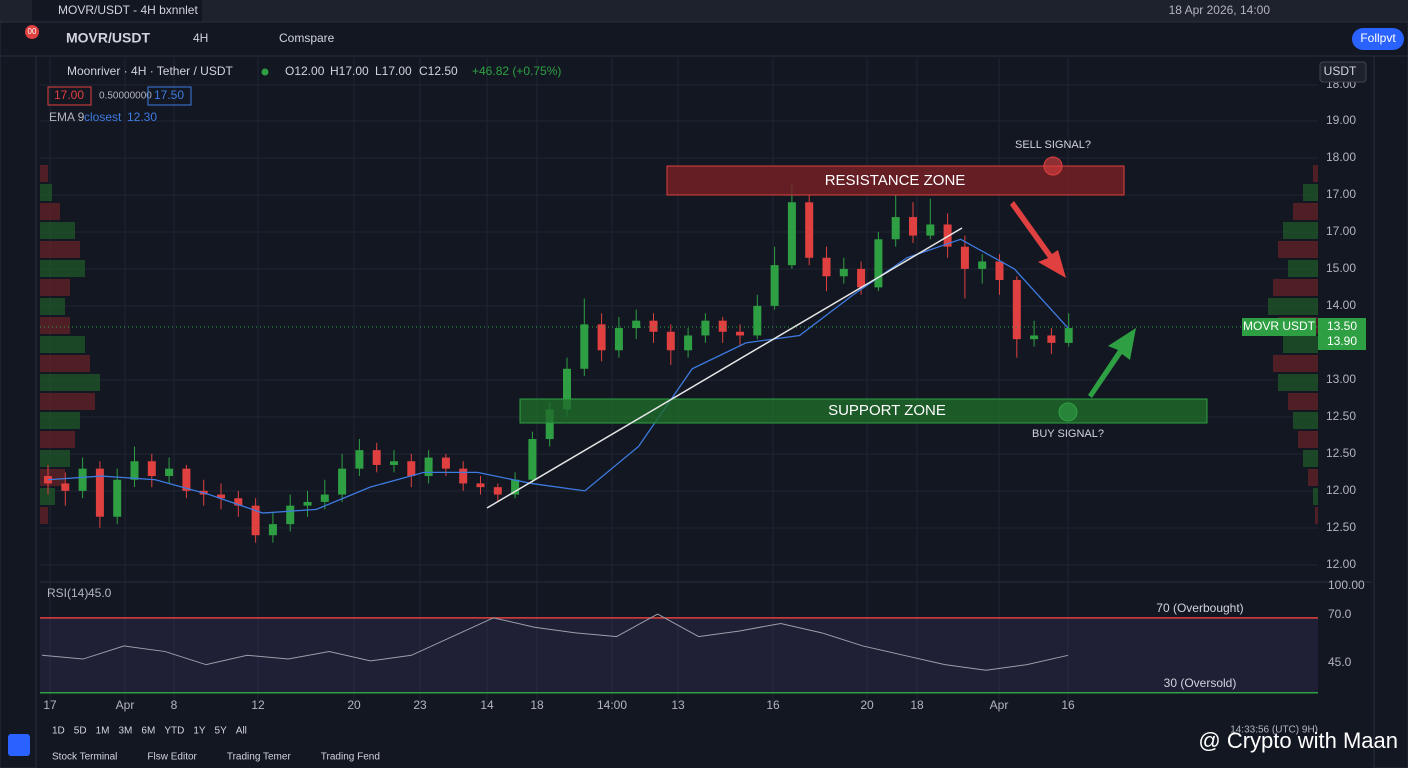 The width and height of the screenshot is (1408, 768). What do you see at coordinates (58, 731) in the screenshot?
I see `timeframe: 1D` at bounding box center [58, 731].